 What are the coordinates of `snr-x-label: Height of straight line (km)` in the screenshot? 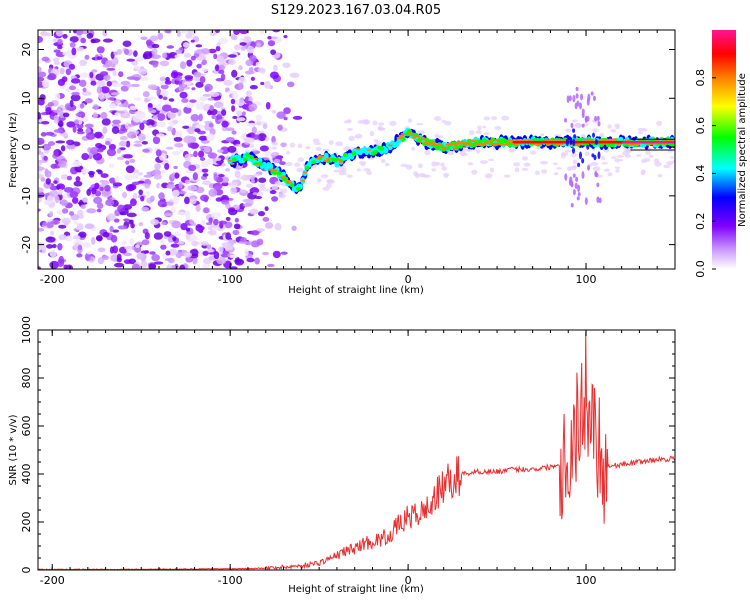 It's located at (356, 589).